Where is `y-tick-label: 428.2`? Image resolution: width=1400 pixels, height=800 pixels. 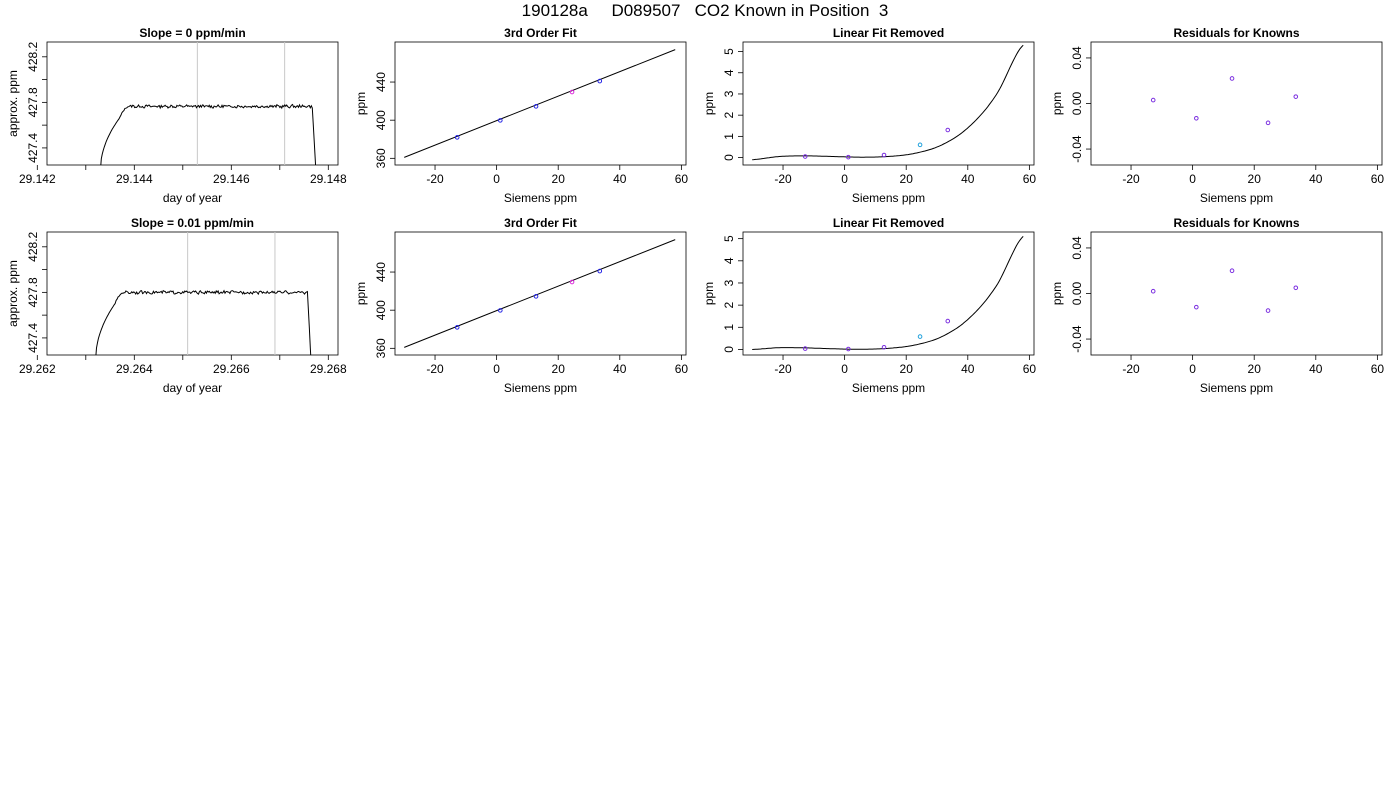 y-tick-label: 428.2 is located at coordinates (33, 56).